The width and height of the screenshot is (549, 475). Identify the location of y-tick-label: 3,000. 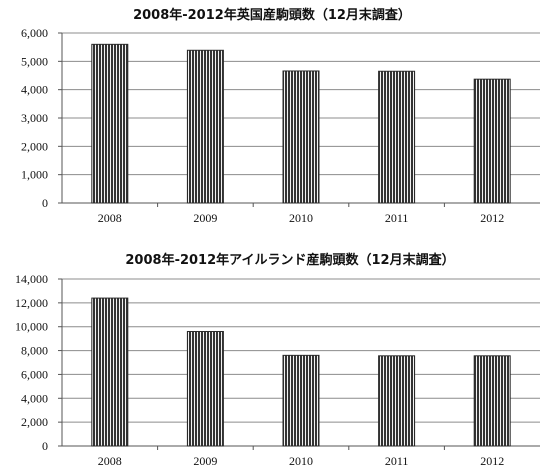
(34, 118).